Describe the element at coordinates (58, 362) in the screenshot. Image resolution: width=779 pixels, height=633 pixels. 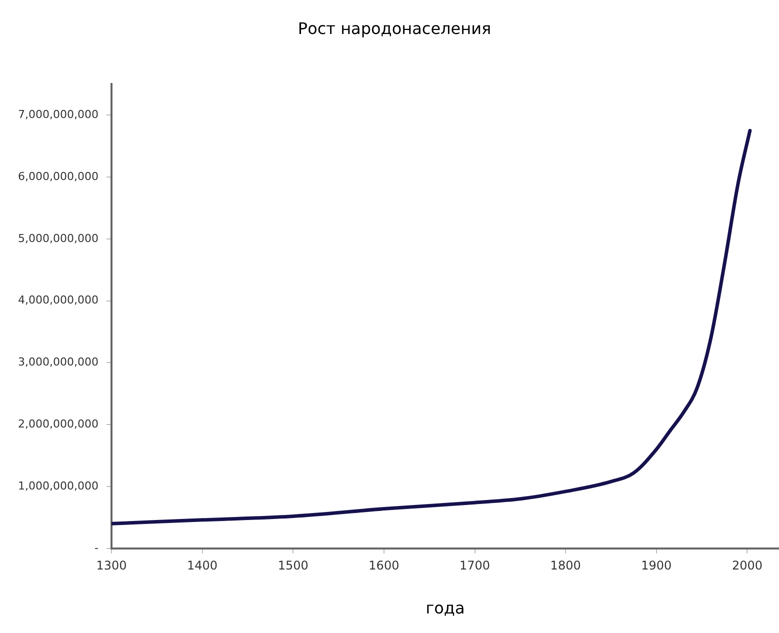
I see `y-tick-label: 3,000,000,000` at that location.